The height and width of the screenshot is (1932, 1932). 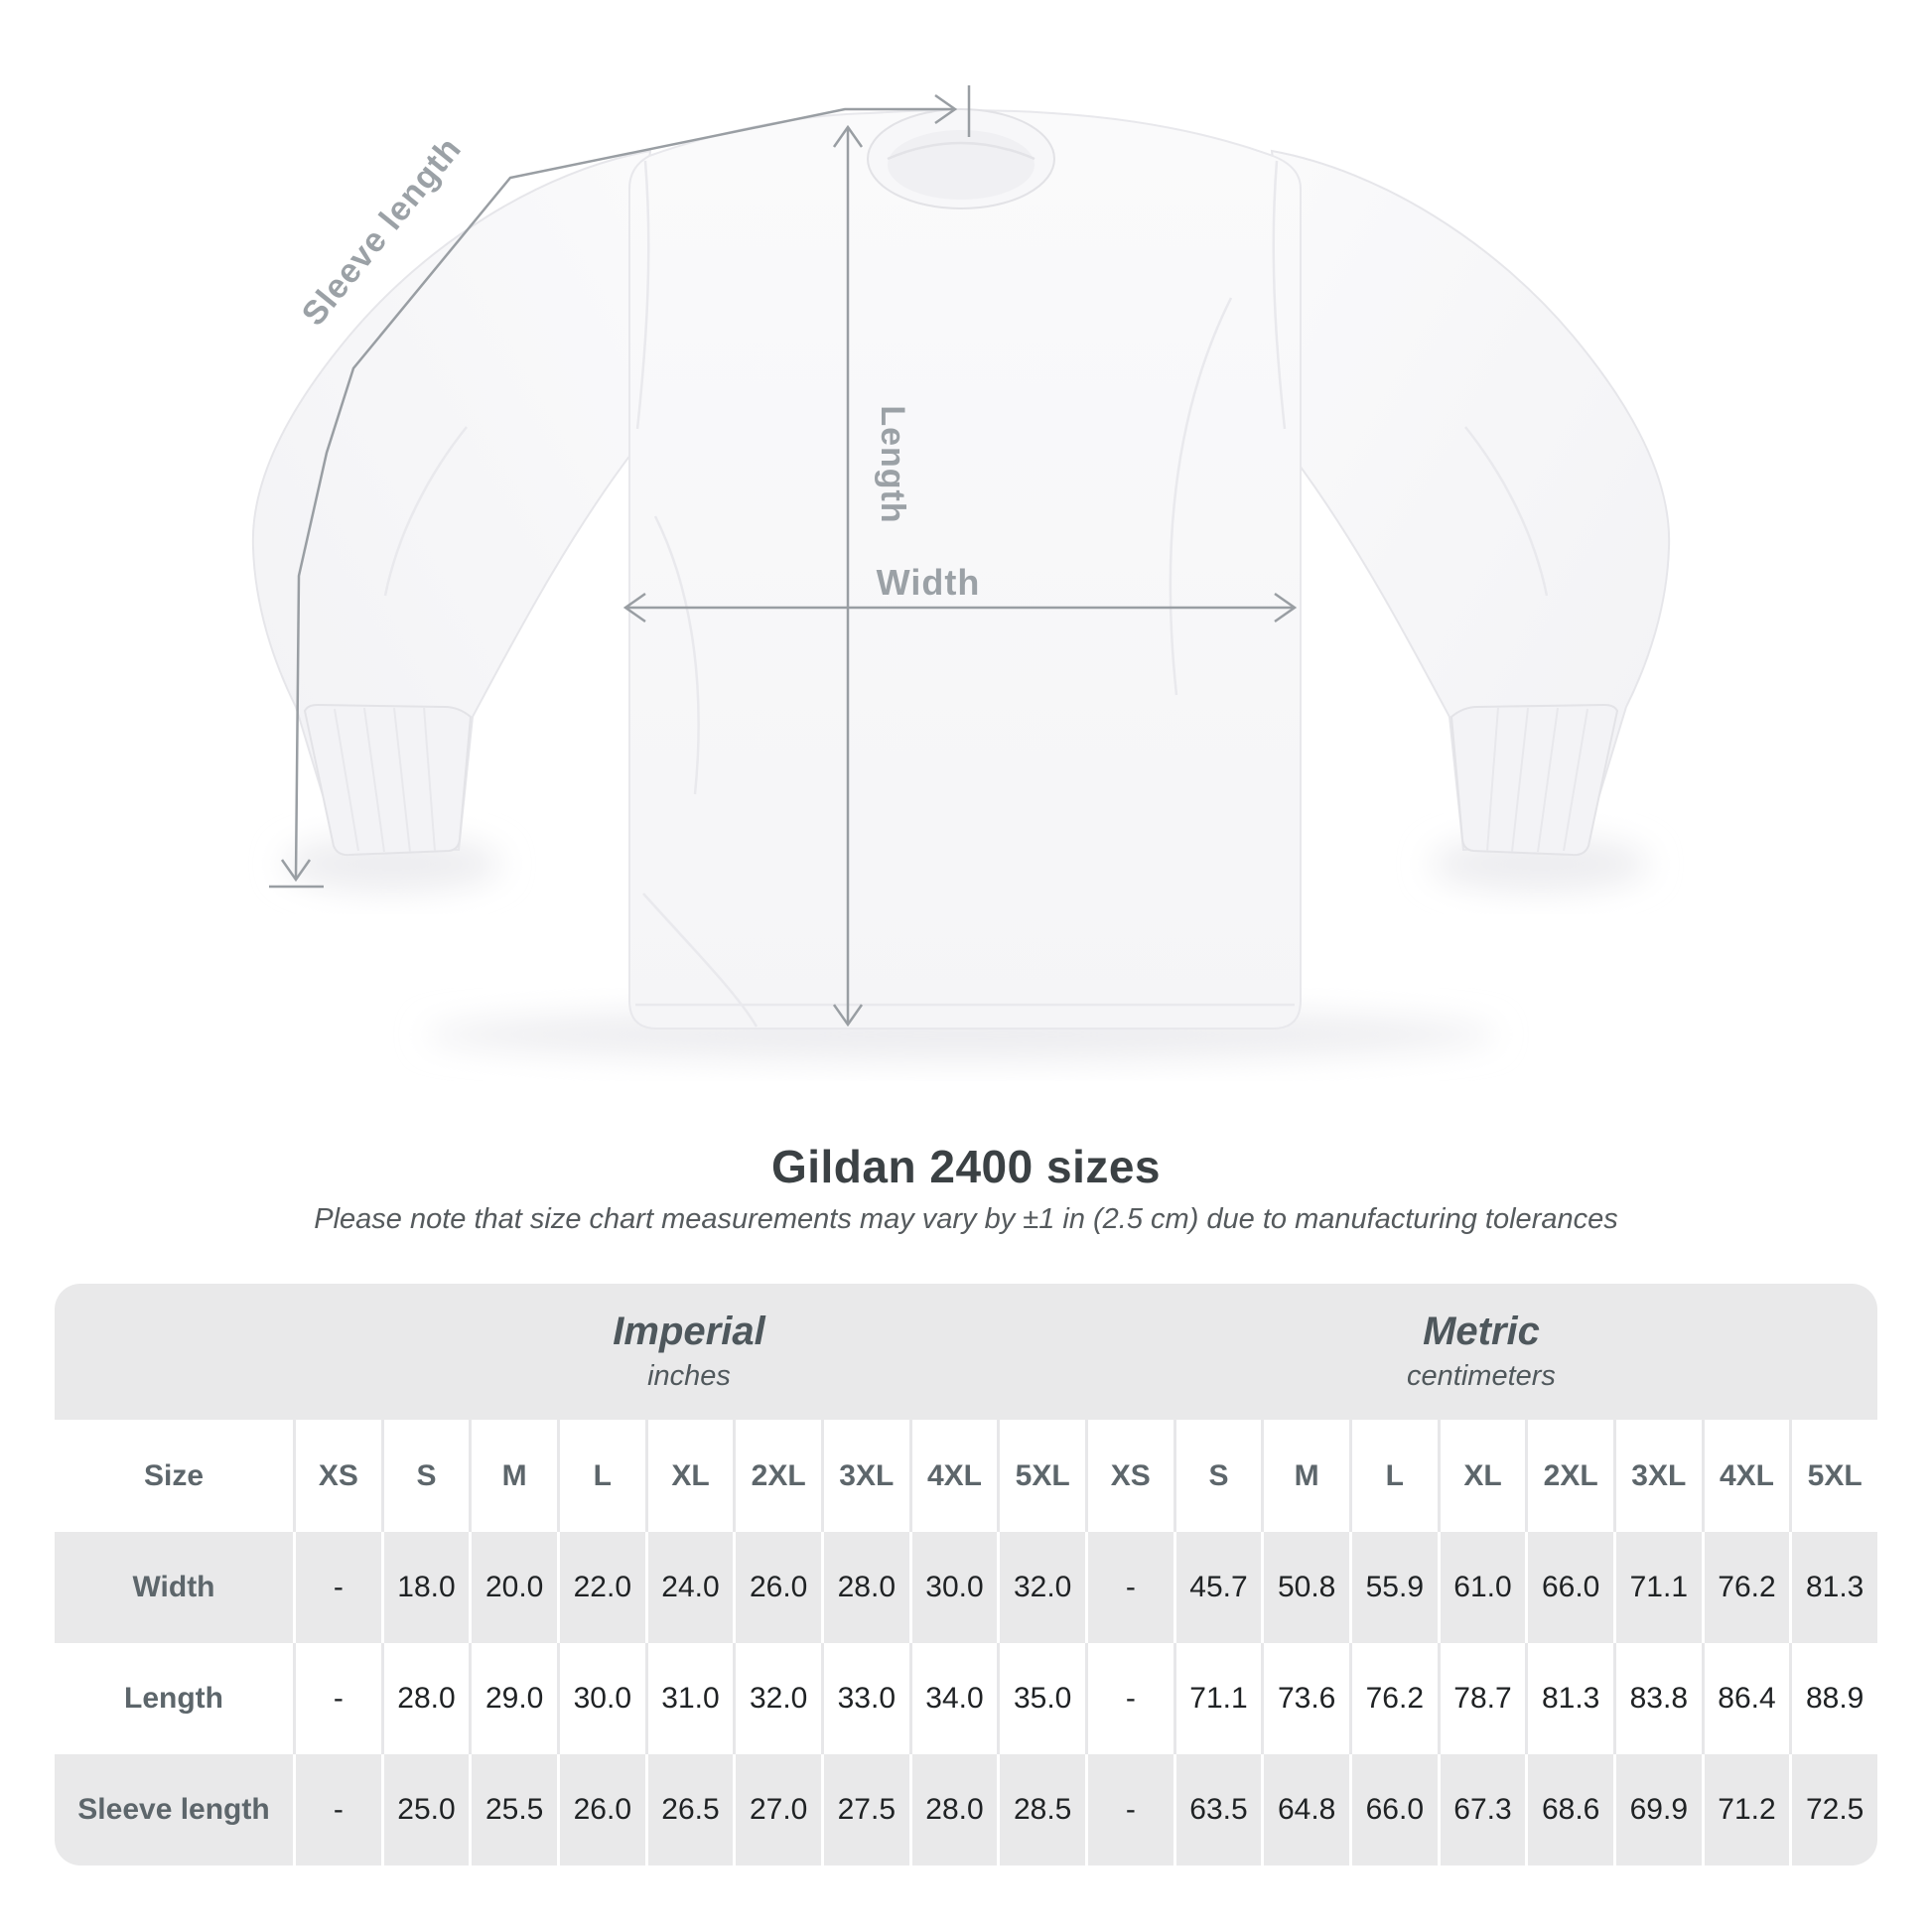 I want to click on table-cell: 28.5, so click(x=1041, y=1810).